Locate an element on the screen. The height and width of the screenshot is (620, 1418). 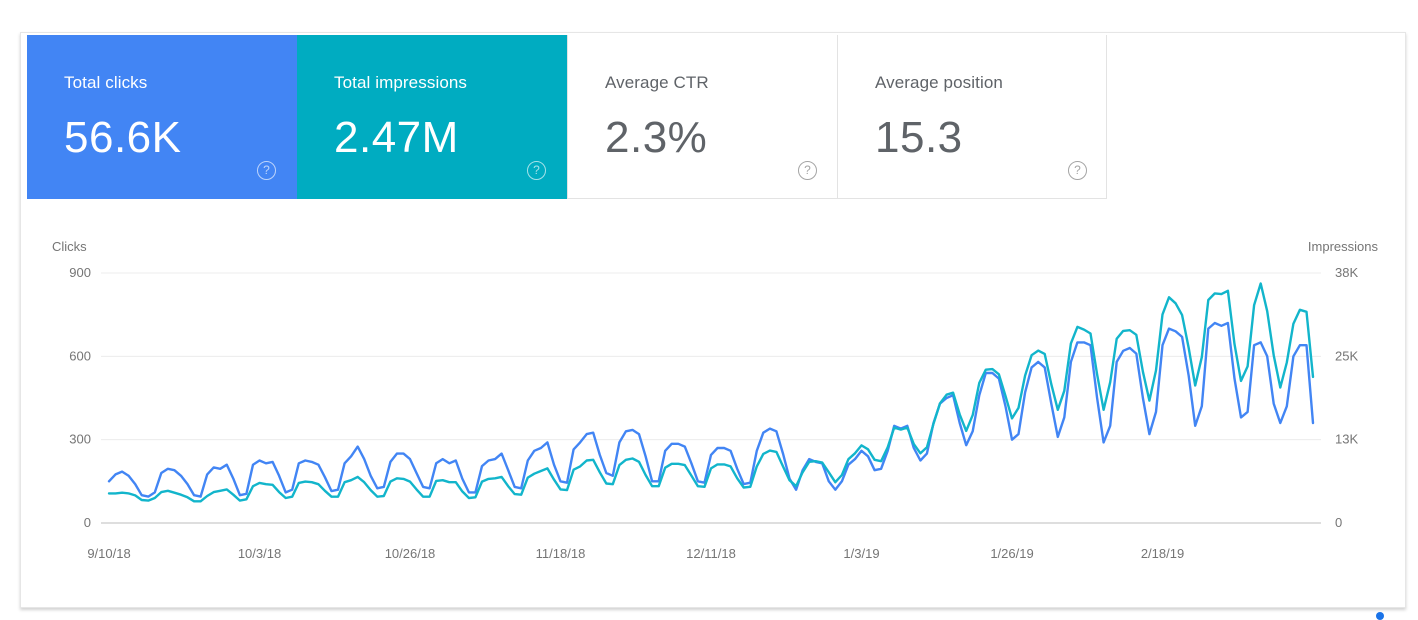
left-tick-label: 300 is located at coordinates (80, 439).